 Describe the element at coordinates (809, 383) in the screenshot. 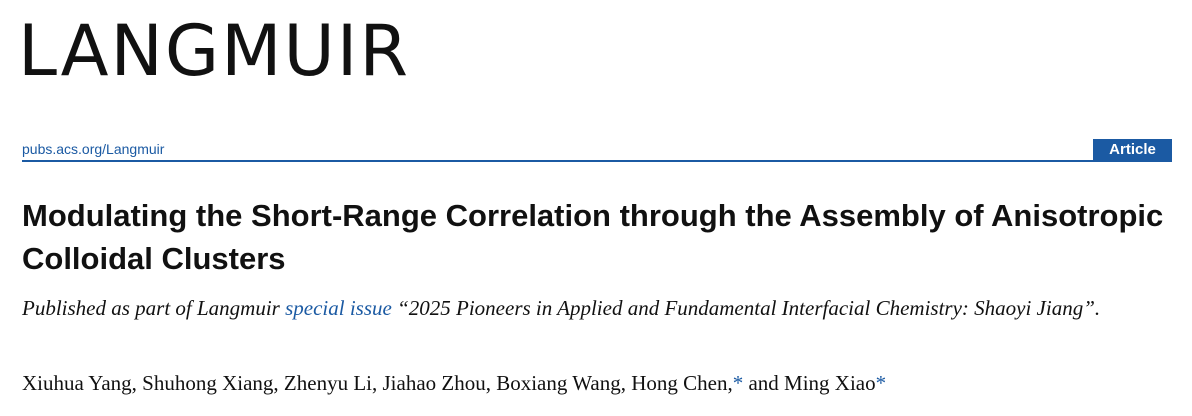

I see `authors: and Ming Xiao` at that location.